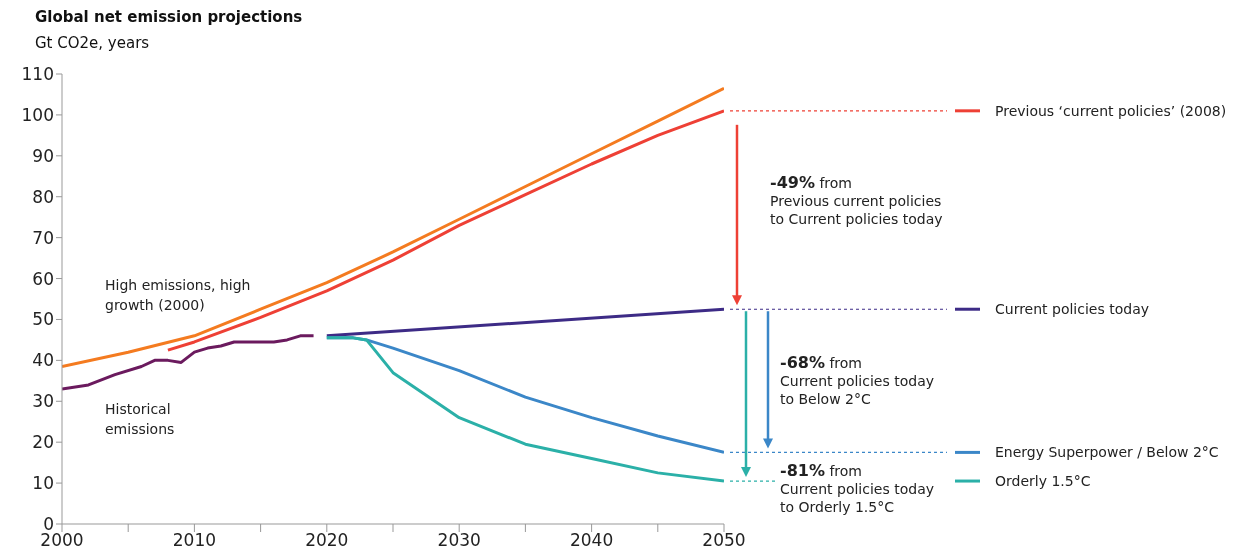 This screenshot has width=1241, height=555. What do you see at coordinates (1072, 309) in the screenshot?
I see `legend-label: Current policies today` at bounding box center [1072, 309].